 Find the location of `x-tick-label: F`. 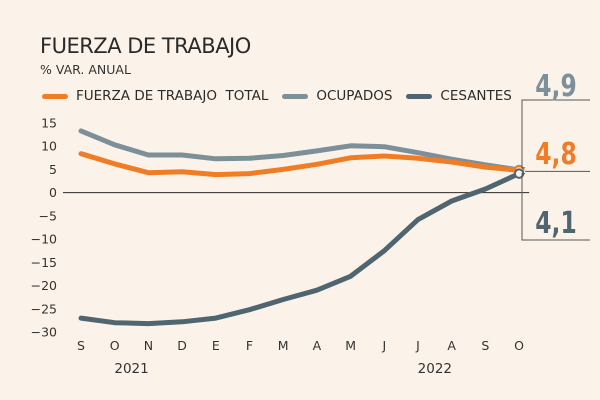

x-tick-label: F is located at coordinates (249, 345).